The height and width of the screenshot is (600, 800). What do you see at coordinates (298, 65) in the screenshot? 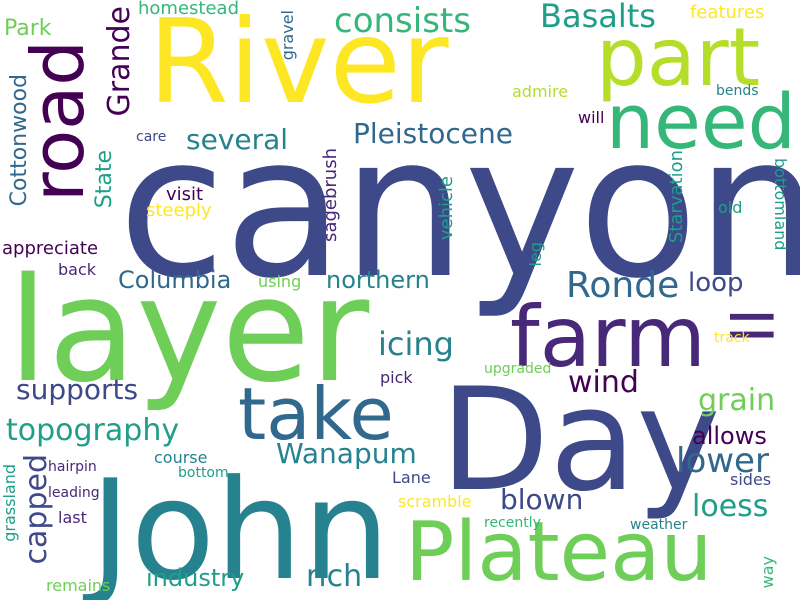
I see `word-river: River` at bounding box center [298, 65].